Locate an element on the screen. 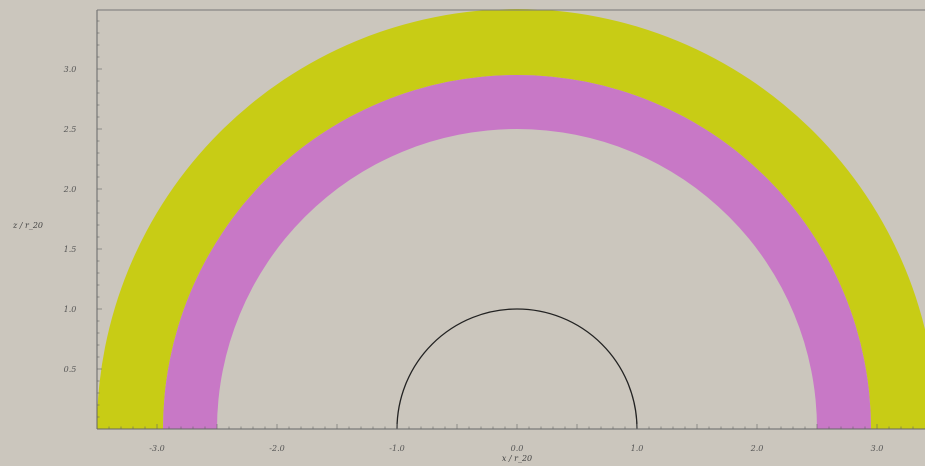 This screenshot has width=925, height=466. x-tick-label: 3.0 is located at coordinates (877, 448).